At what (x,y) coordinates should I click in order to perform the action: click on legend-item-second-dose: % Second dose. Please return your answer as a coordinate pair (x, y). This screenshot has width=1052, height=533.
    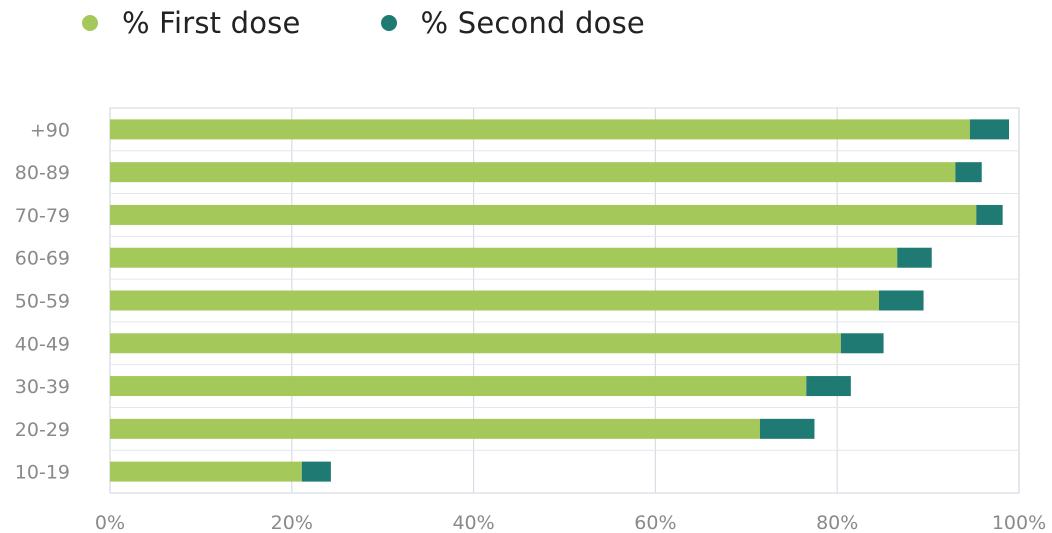
    Looking at the image, I should click on (512, 23).